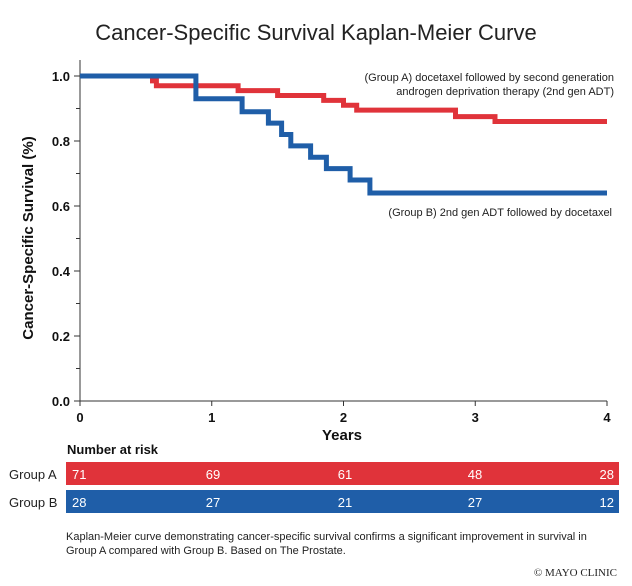 Image resolution: width=632 pixels, height=586 pixels. I want to click on copyright: © MAYO CLINIC, so click(575, 573).